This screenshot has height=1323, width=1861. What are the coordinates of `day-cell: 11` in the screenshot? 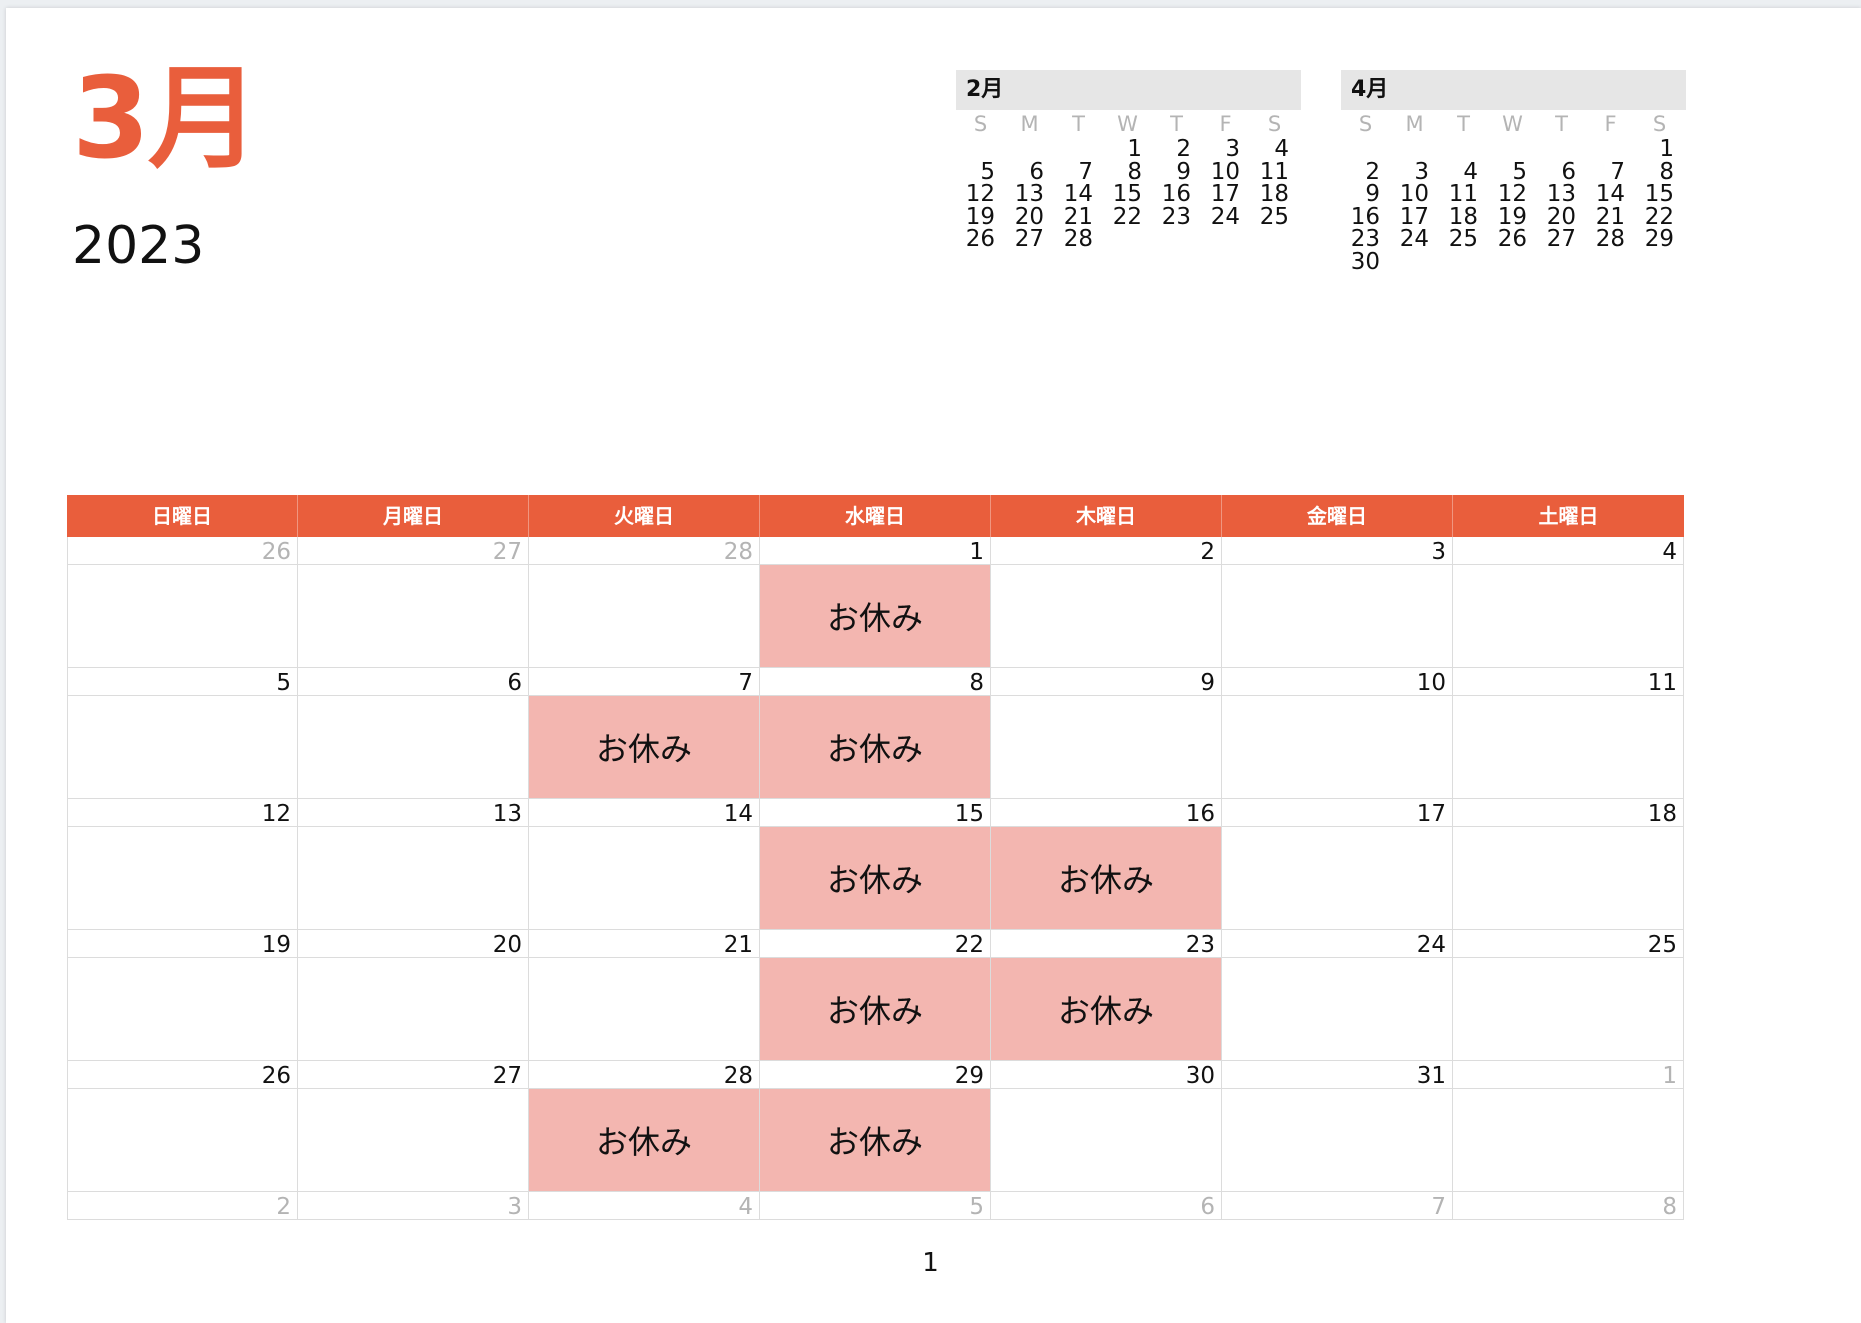 It's located at (1568, 733).